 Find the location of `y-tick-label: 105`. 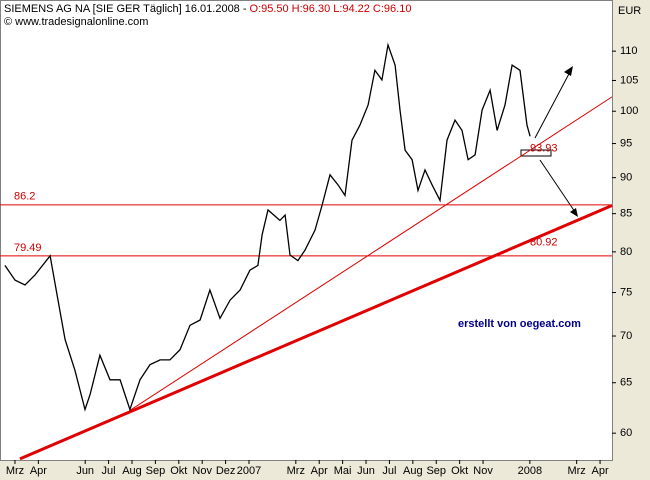

y-tick-label: 105 is located at coordinates (629, 80).